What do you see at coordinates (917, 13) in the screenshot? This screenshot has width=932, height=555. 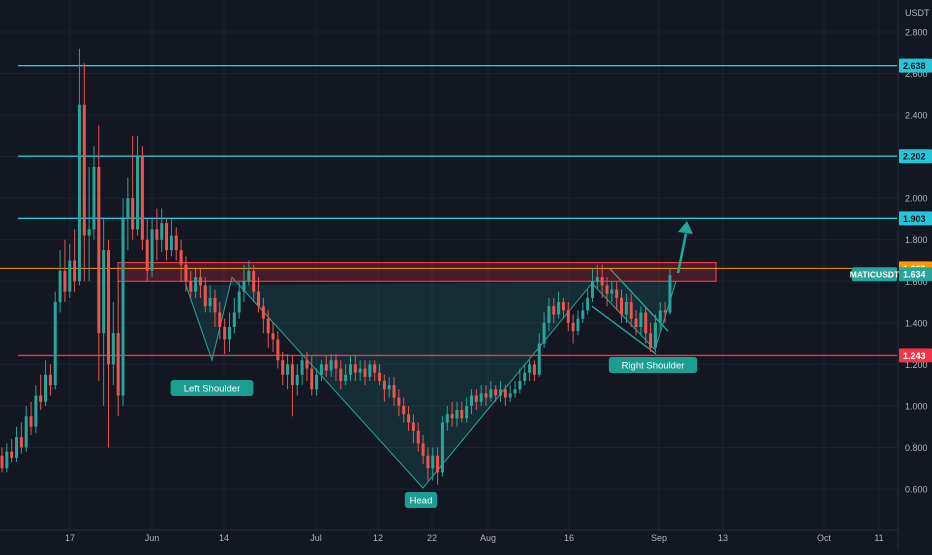 I see `currency-label: USDT` at bounding box center [917, 13].